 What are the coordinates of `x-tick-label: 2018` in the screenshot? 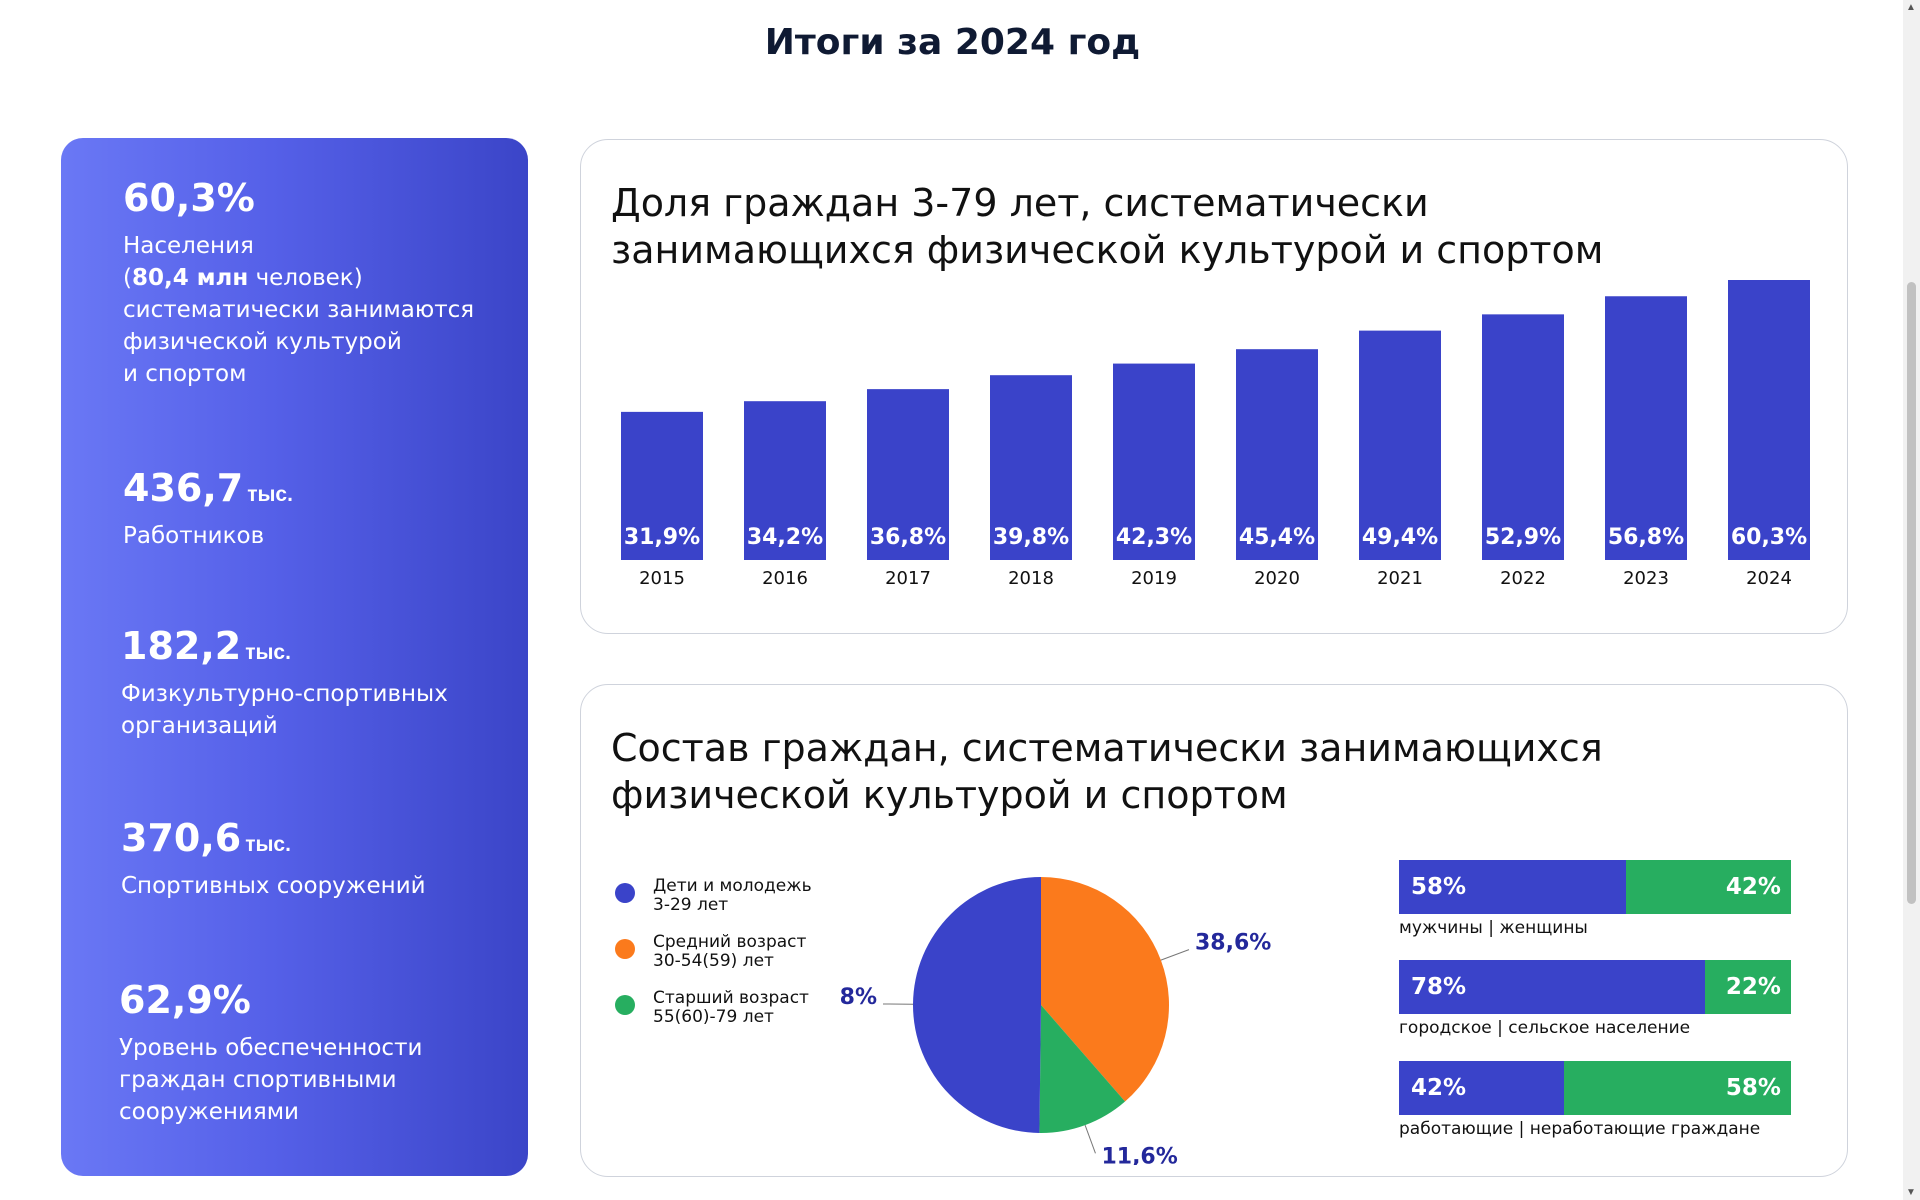 It's located at (1031, 578).